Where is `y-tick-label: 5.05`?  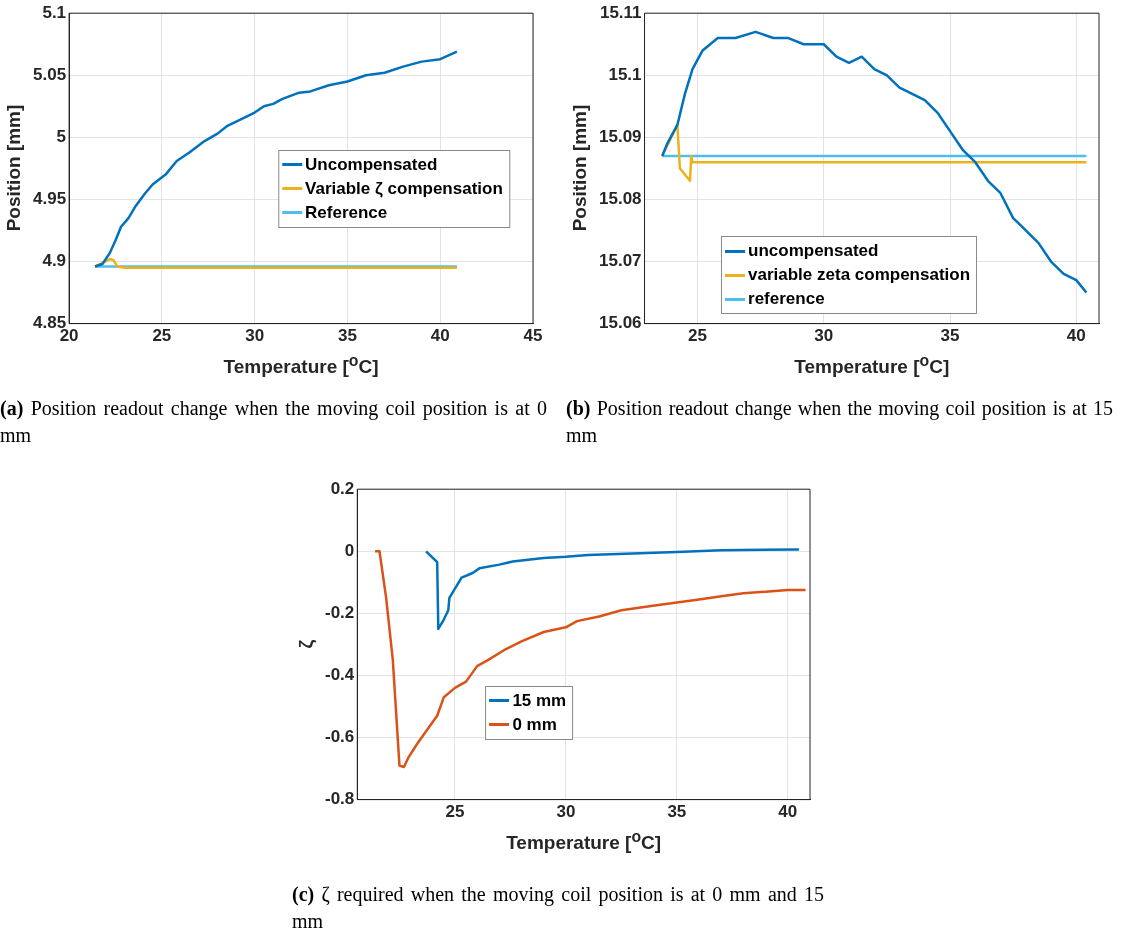 y-tick-label: 5.05 is located at coordinates (49, 74).